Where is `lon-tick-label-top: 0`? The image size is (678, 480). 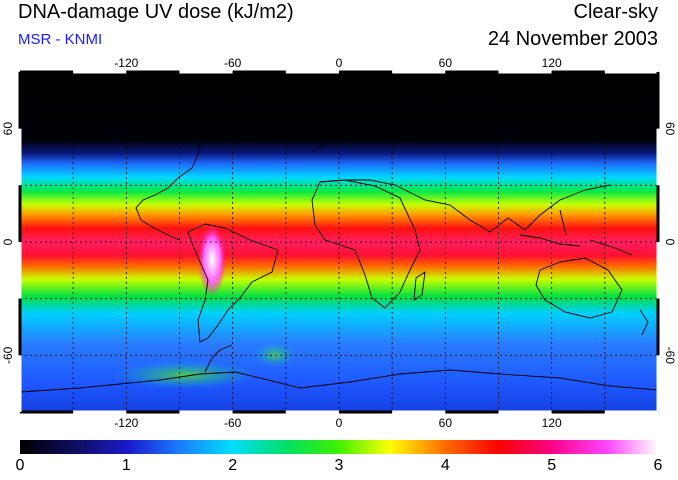 lon-tick-label-top: 0 is located at coordinates (339, 63).